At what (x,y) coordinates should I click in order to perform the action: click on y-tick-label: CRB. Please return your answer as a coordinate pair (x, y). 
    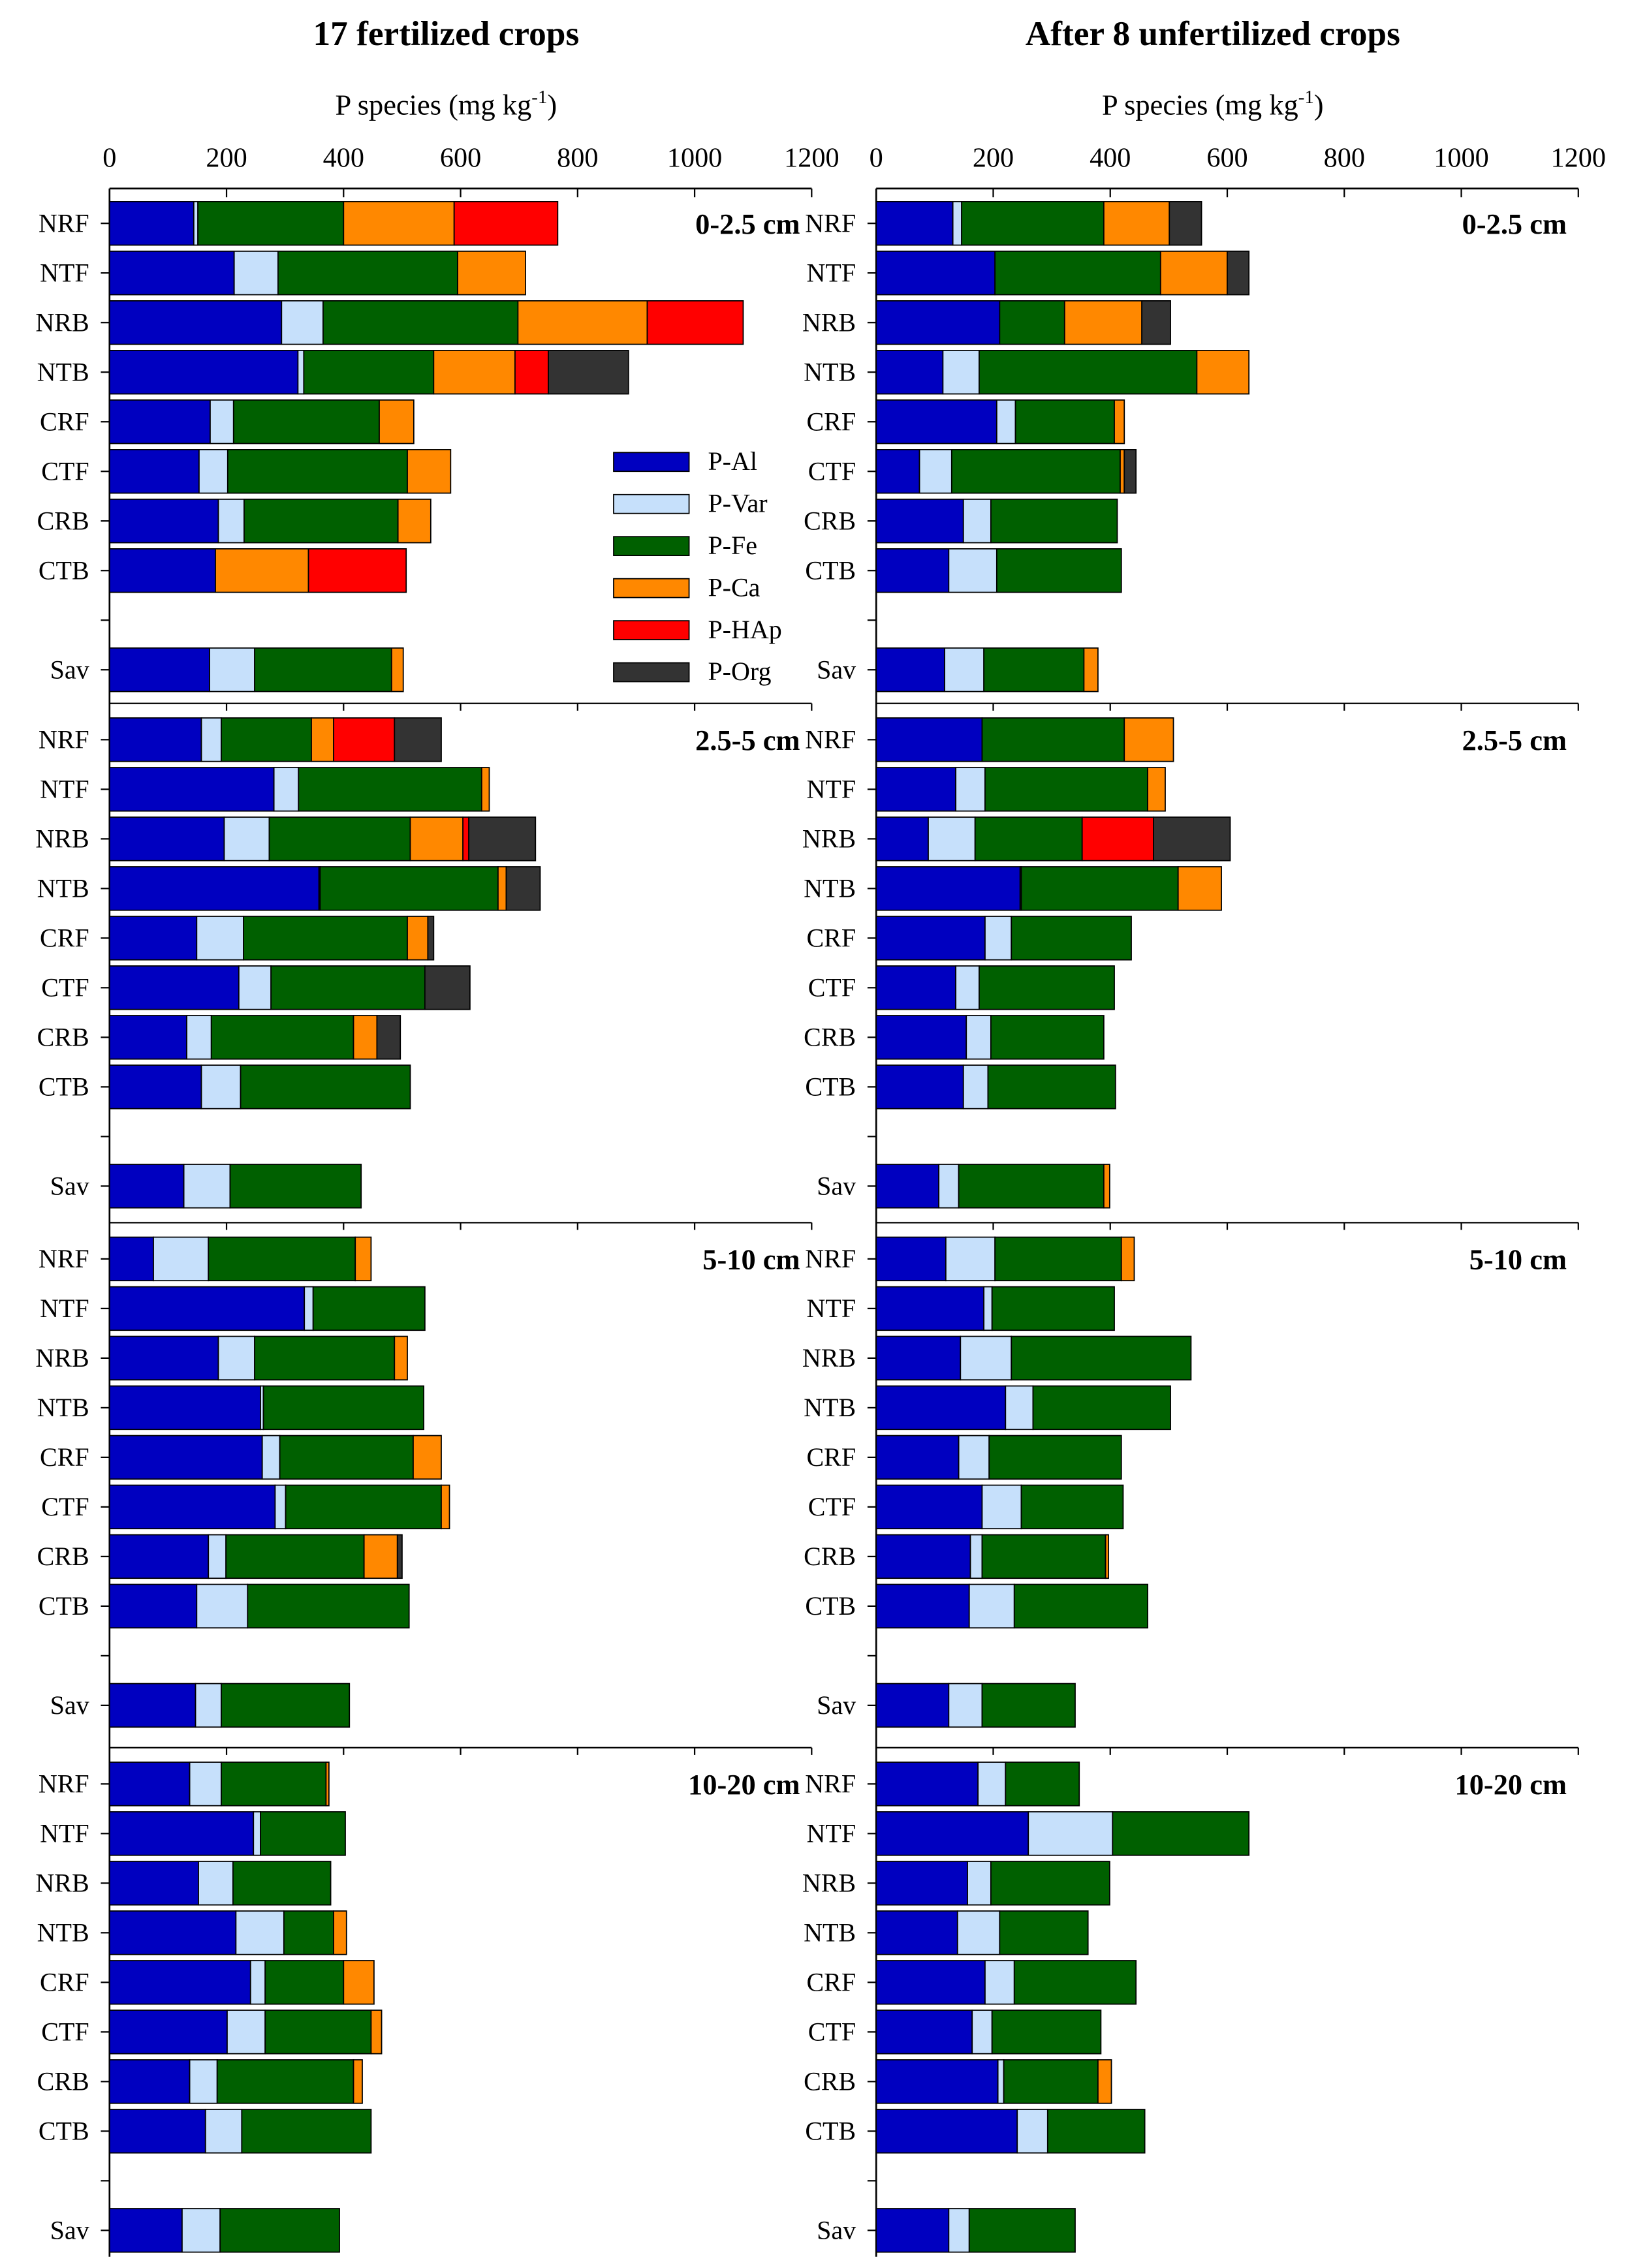
    Looking at the image, I should click on (63, 1037).